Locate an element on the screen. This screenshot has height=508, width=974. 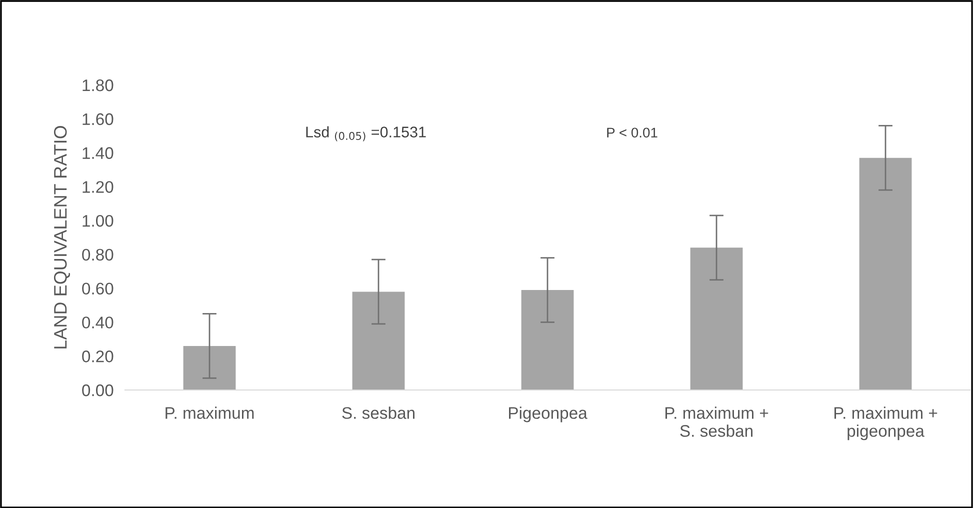
x-tick-label: P. maximum is located at coordinates (210, 412).